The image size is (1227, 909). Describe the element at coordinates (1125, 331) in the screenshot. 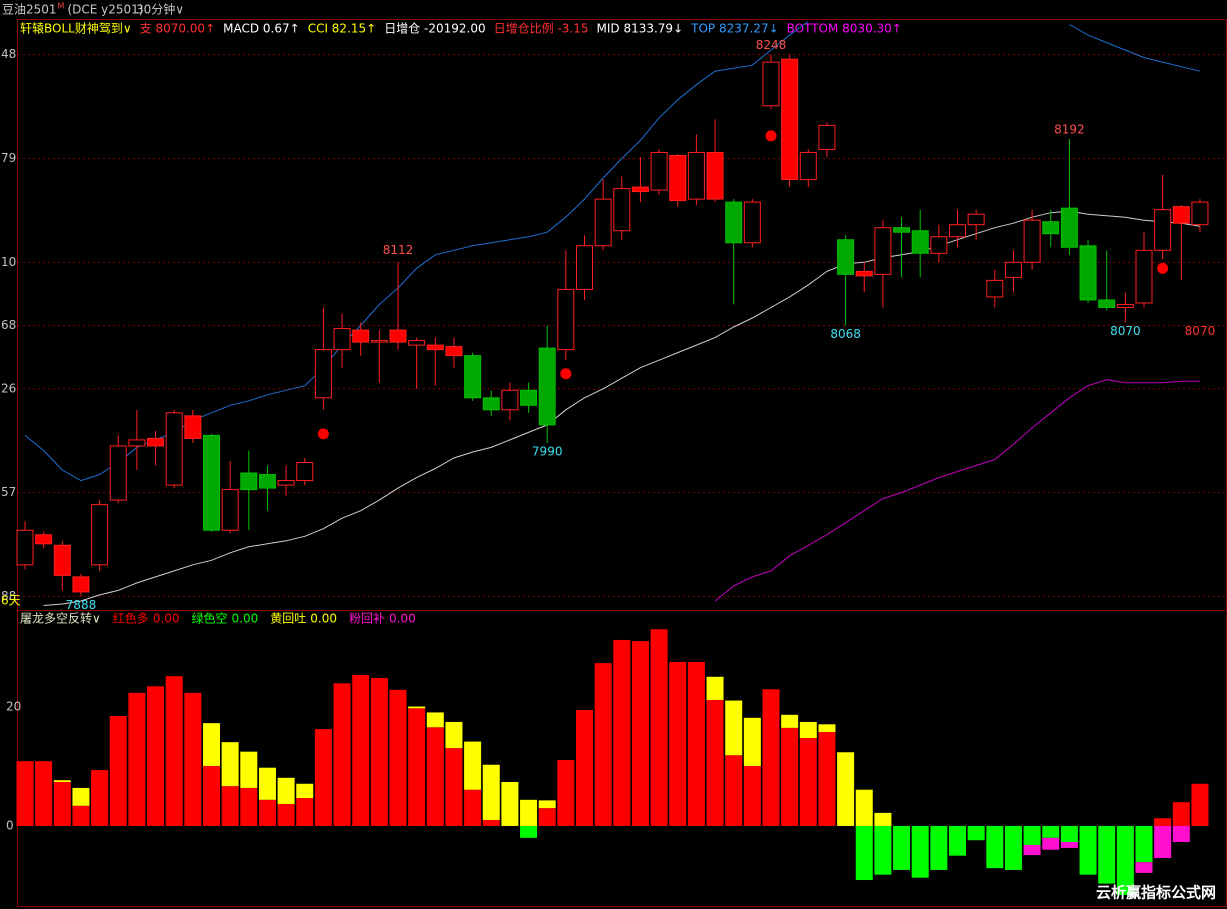

I see `price-annotation: 8070` at that location.